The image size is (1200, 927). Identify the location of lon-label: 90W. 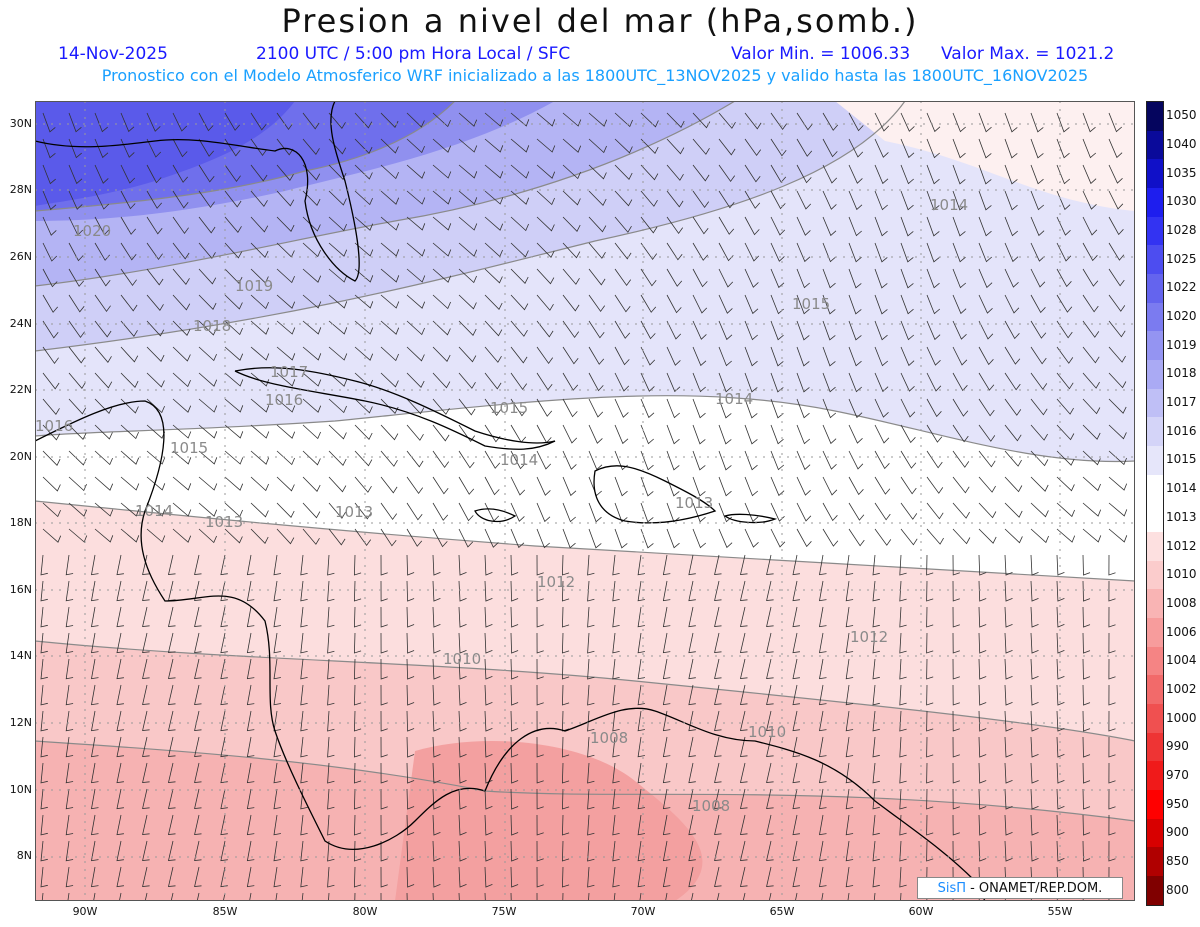
(85, 911).